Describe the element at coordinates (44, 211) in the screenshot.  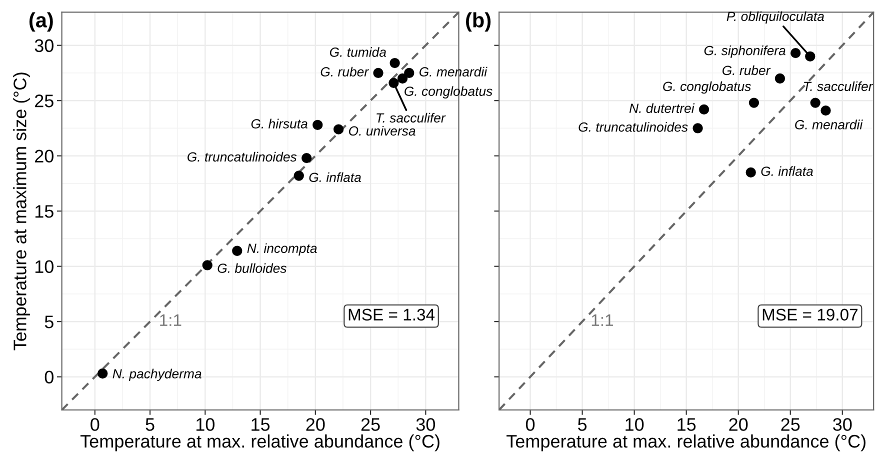
I see `y-tick-label: 15` at that location.